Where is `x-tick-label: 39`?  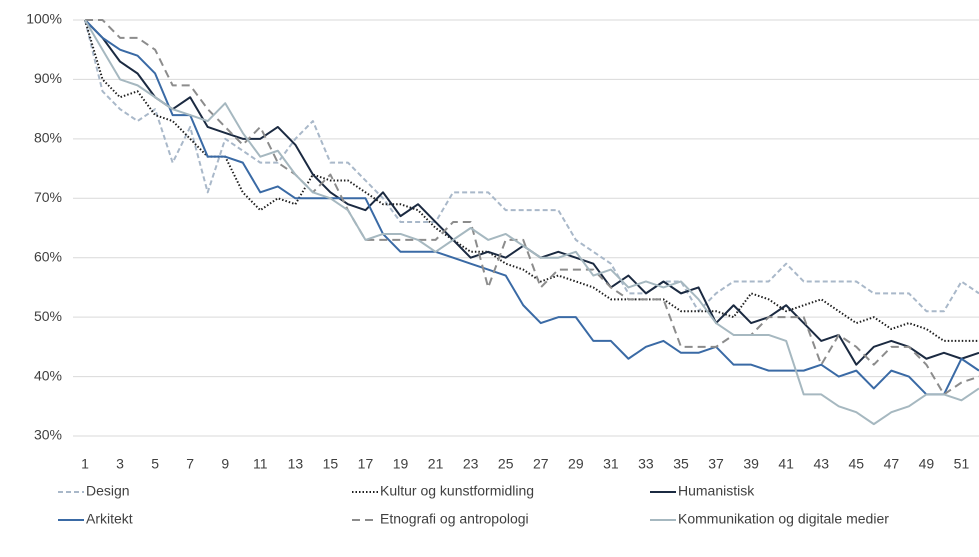 x-tick-label: 39 is located at coordinates (751, 464).